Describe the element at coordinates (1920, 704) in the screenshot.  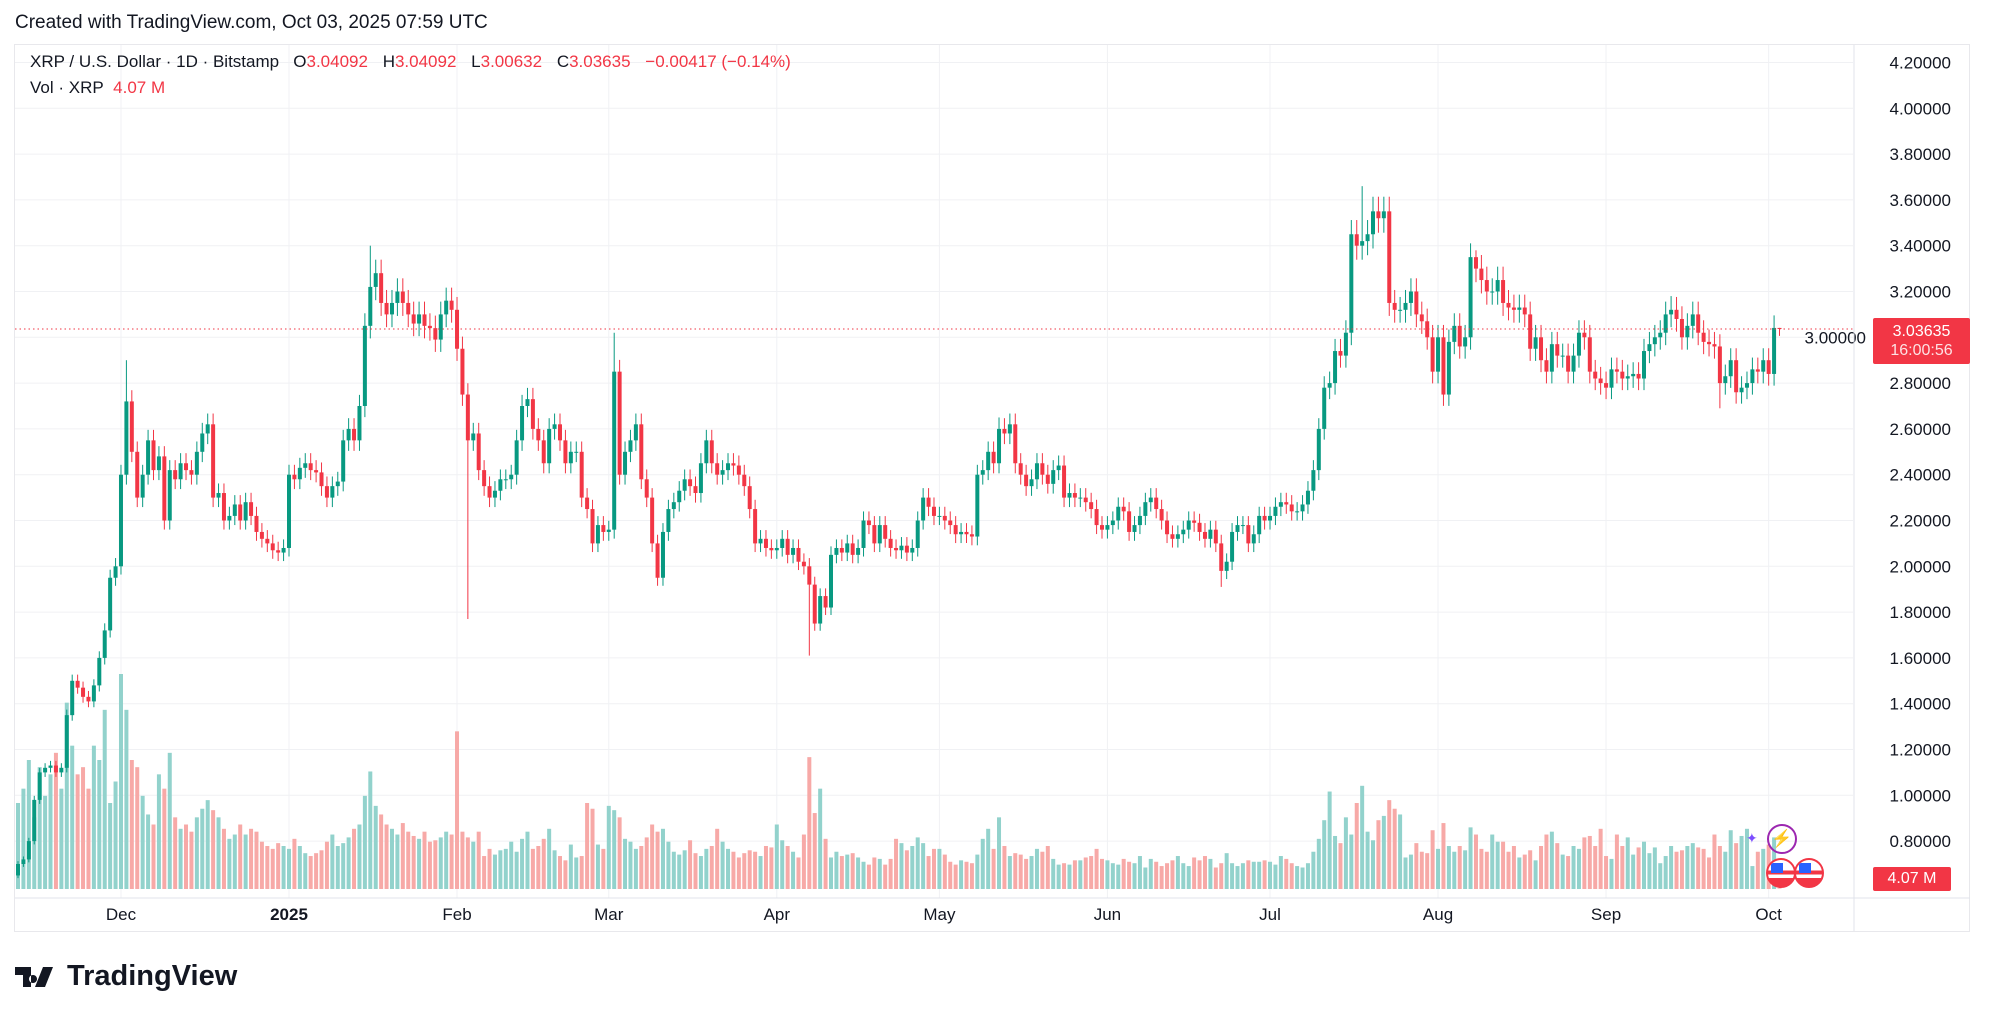
I see `y-tick-label: 1.40000` at that location.